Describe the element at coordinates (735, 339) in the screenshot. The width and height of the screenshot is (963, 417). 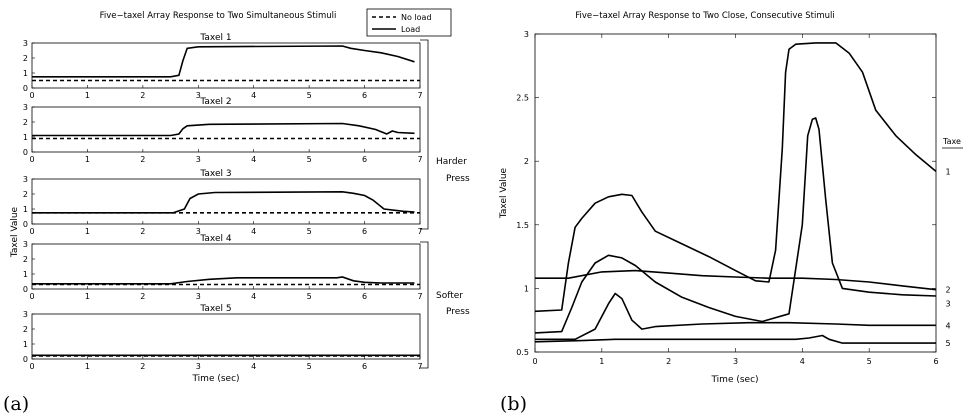
I see `series-taxel-5-line` at that location.